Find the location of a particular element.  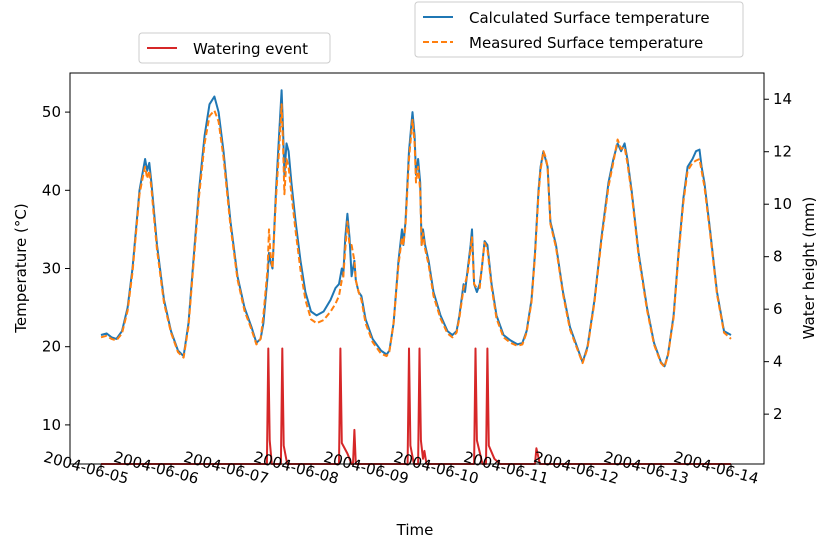

y2-tick-label: 6 is located at coordinates (778, 309).